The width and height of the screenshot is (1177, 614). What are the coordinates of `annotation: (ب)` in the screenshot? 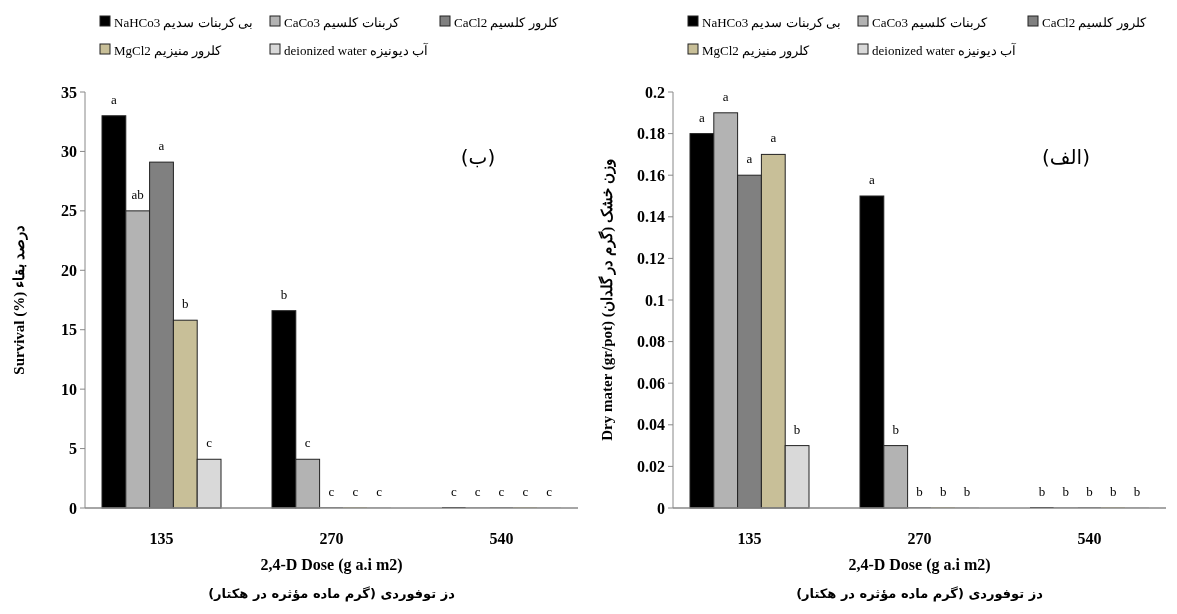 It's located at (478, 157).